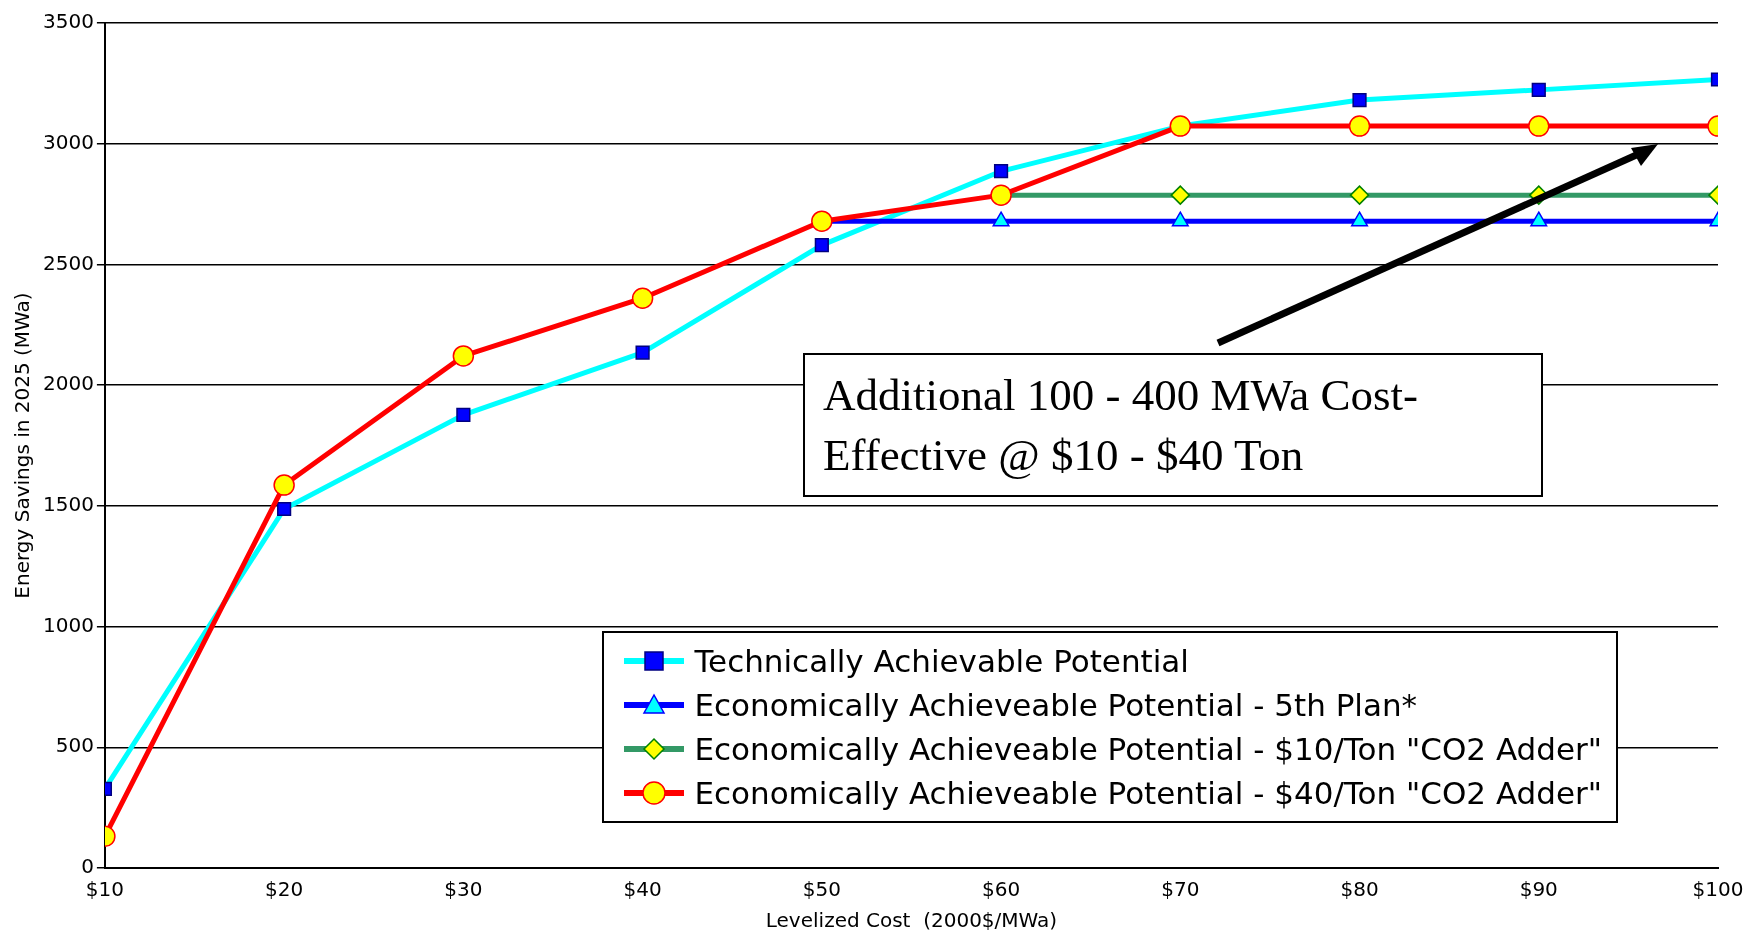 The image size is (1757, 950). I want to click on text-box: Additional 100 - 400 MWa Cost-Effective @ $10 - $40 Ton, so click(1173, 425).